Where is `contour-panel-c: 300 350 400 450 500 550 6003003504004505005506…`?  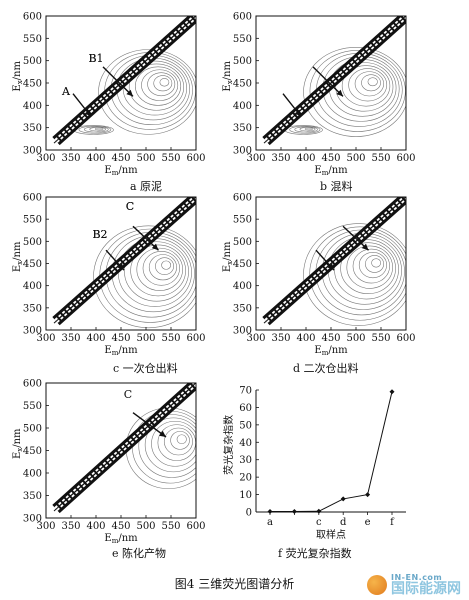
contour-panel-c: 300 350 400 450 500 550 6003003504004505005506… is located at coordinates (109, 275).